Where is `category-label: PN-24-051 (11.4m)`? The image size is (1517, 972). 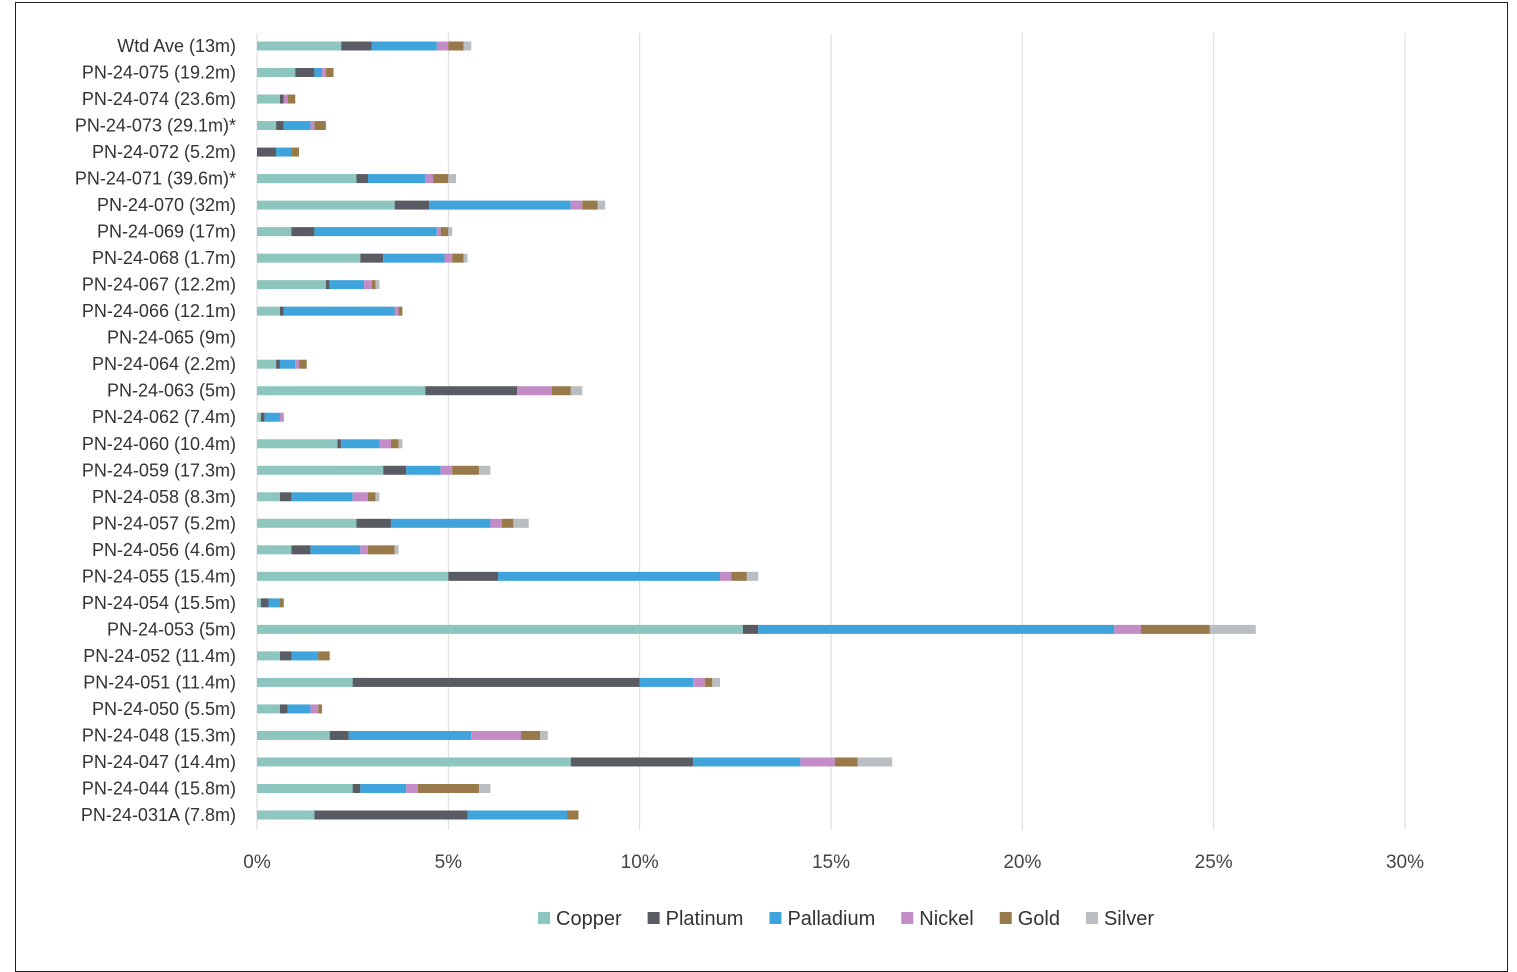
category-label: PN-24-051 (11.4m) is located at coordinates (159, 682).